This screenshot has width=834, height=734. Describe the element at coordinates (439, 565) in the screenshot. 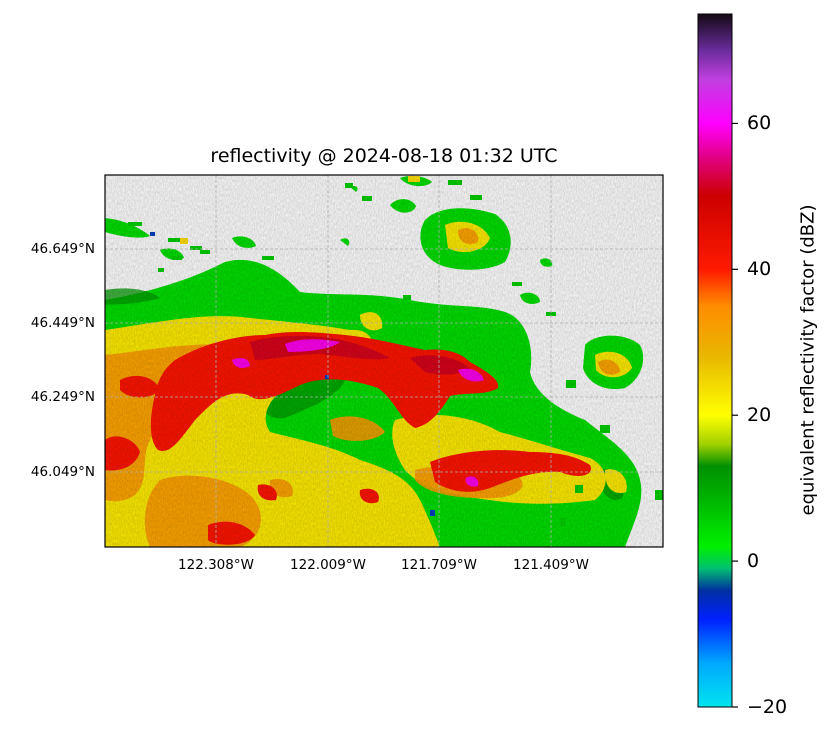

I see `lon-label: 121.709°W` at that location.